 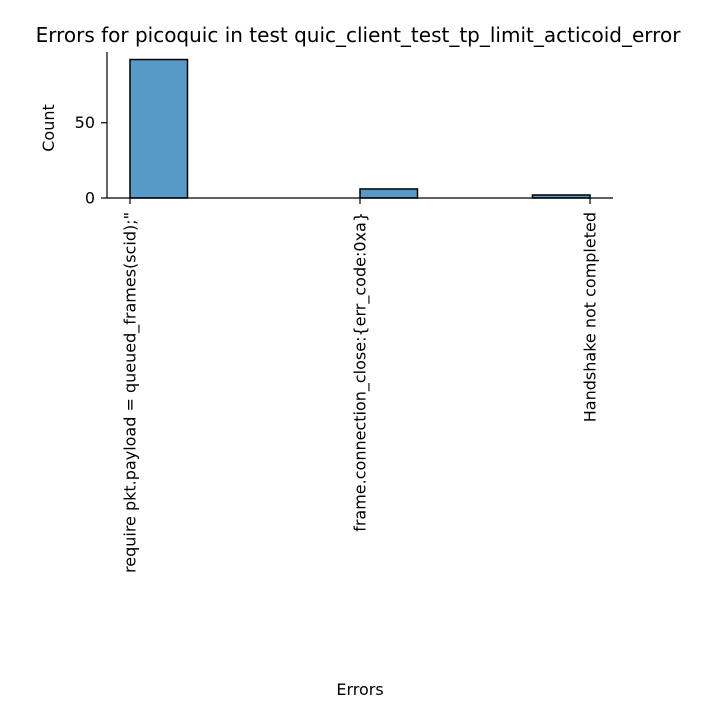 What do you see at coordinates (590, 317) in the screenshot?
I see `x-tick-label-2: Handshake not completed` at bounding box center [590, 317].